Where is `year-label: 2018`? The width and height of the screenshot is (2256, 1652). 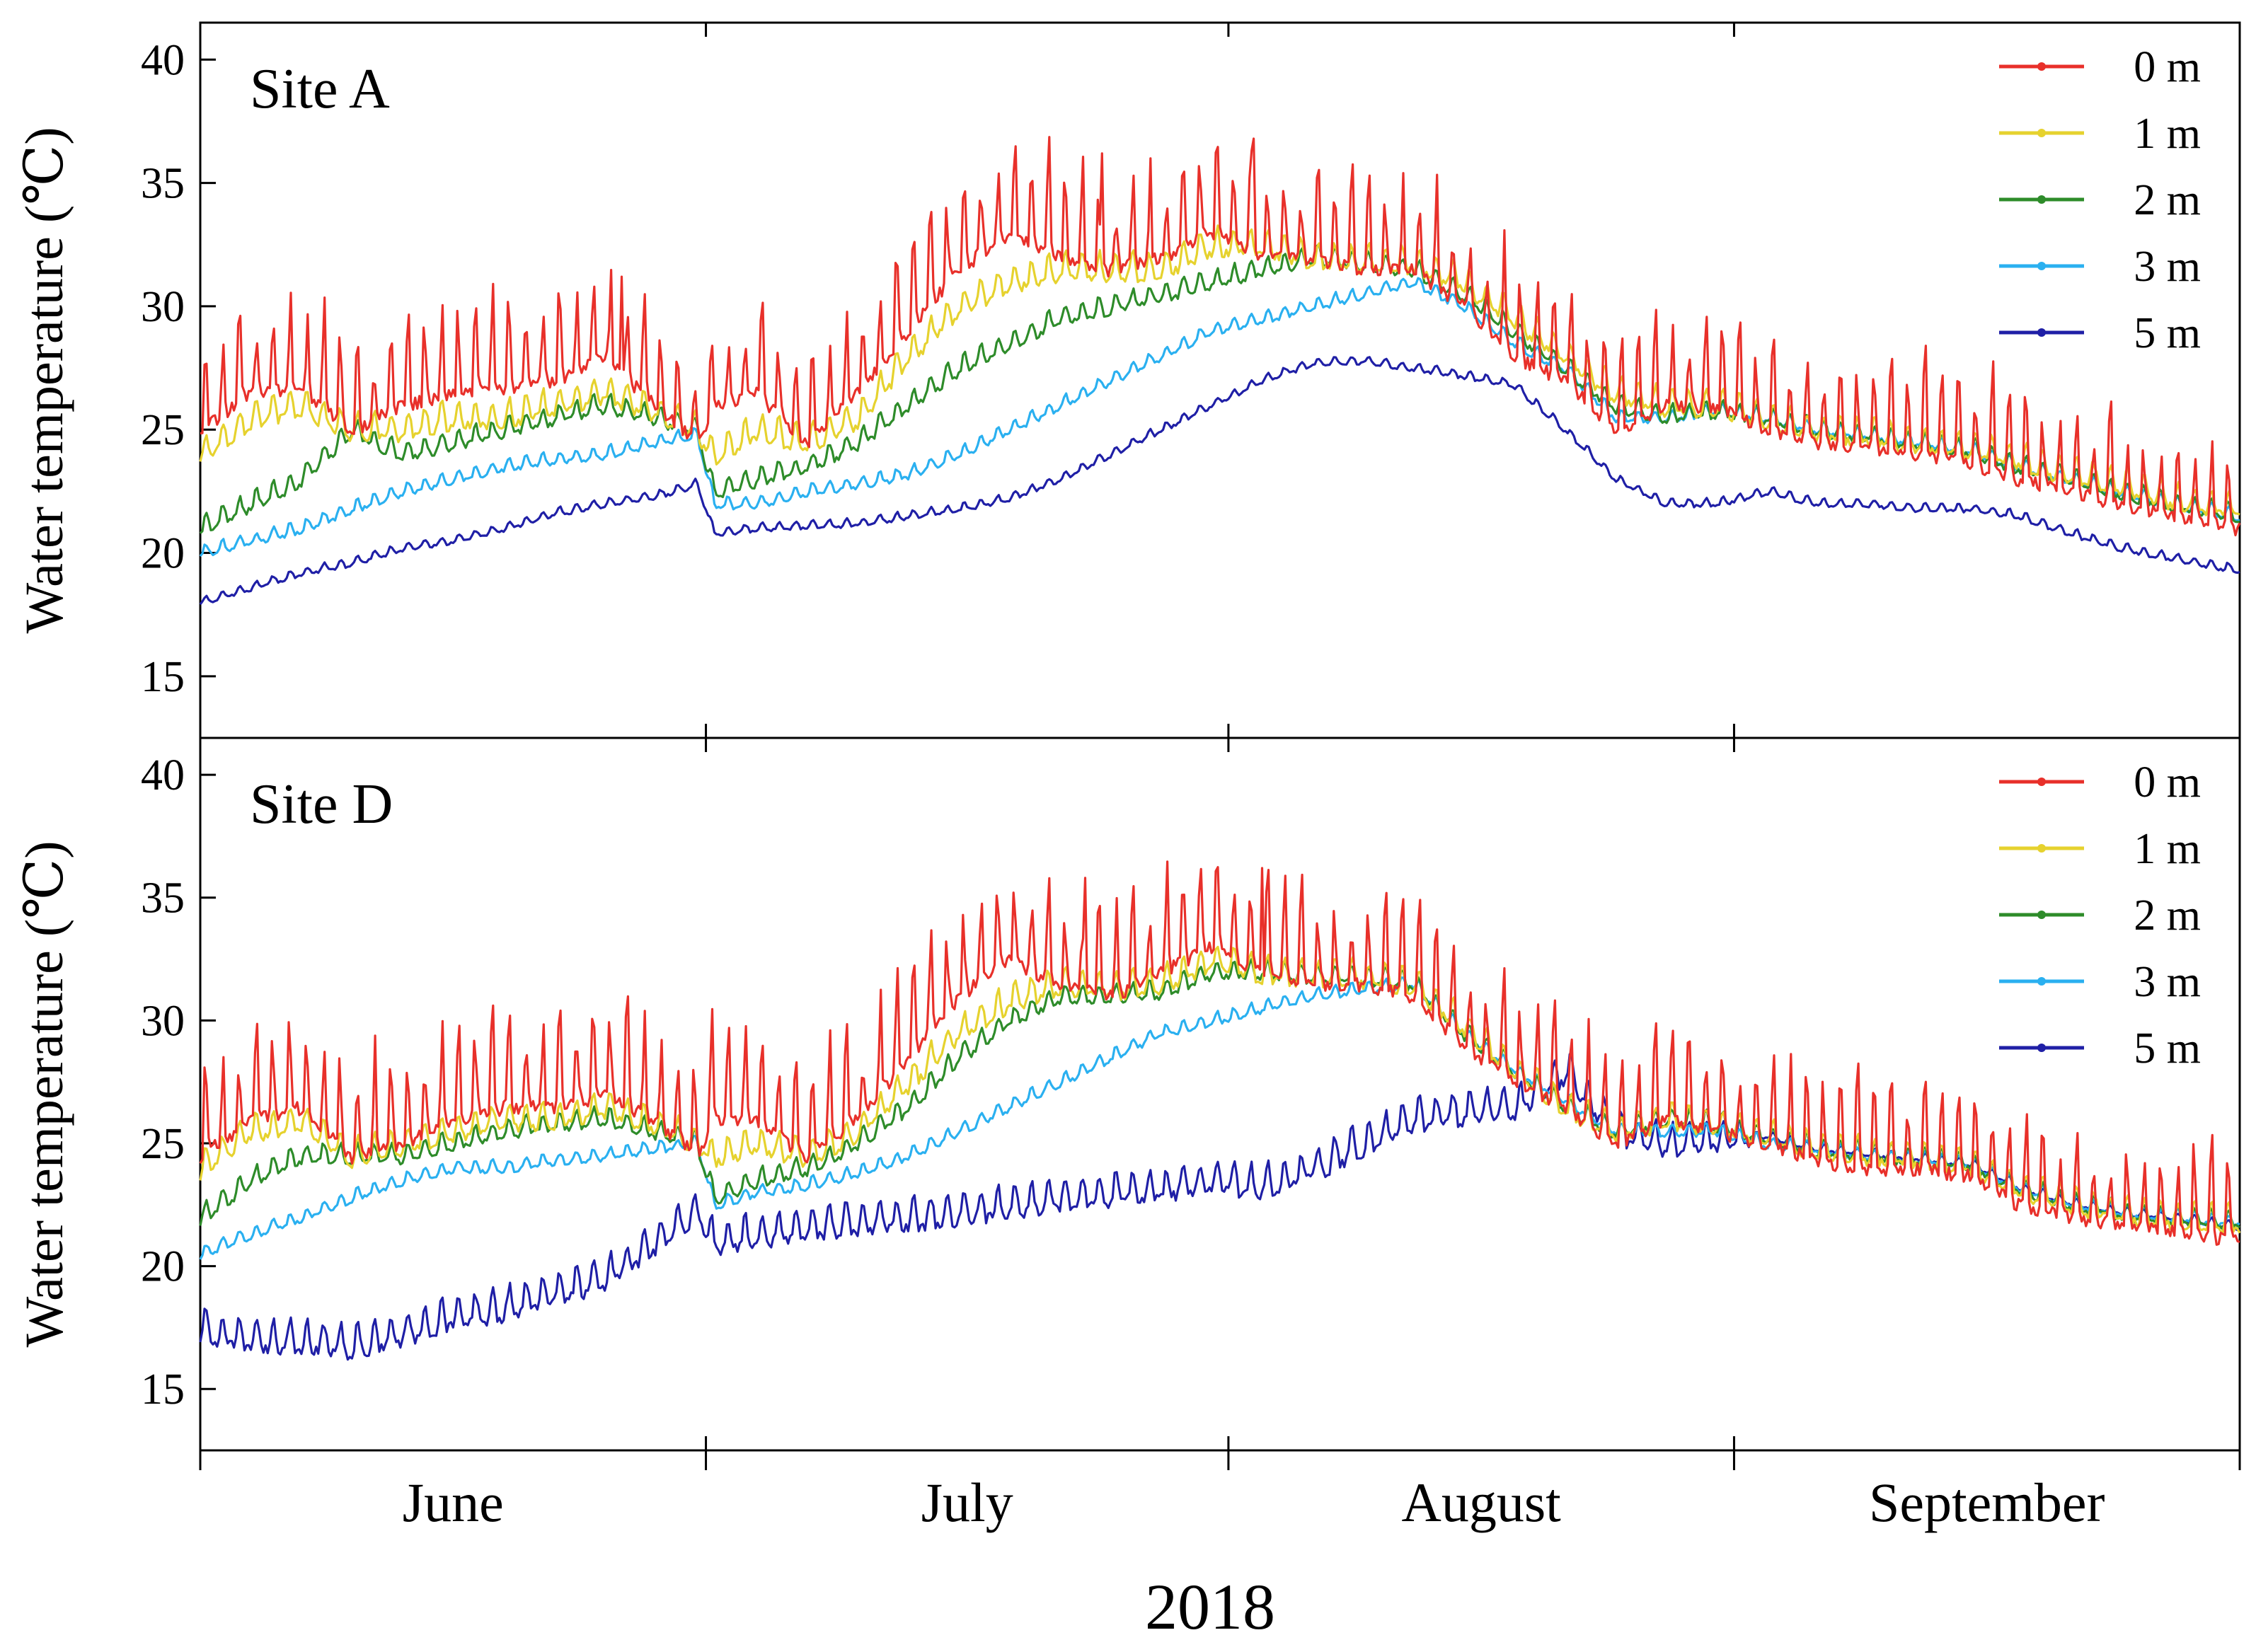 year-label: 2018 is located at coordinates (1210, 1607).